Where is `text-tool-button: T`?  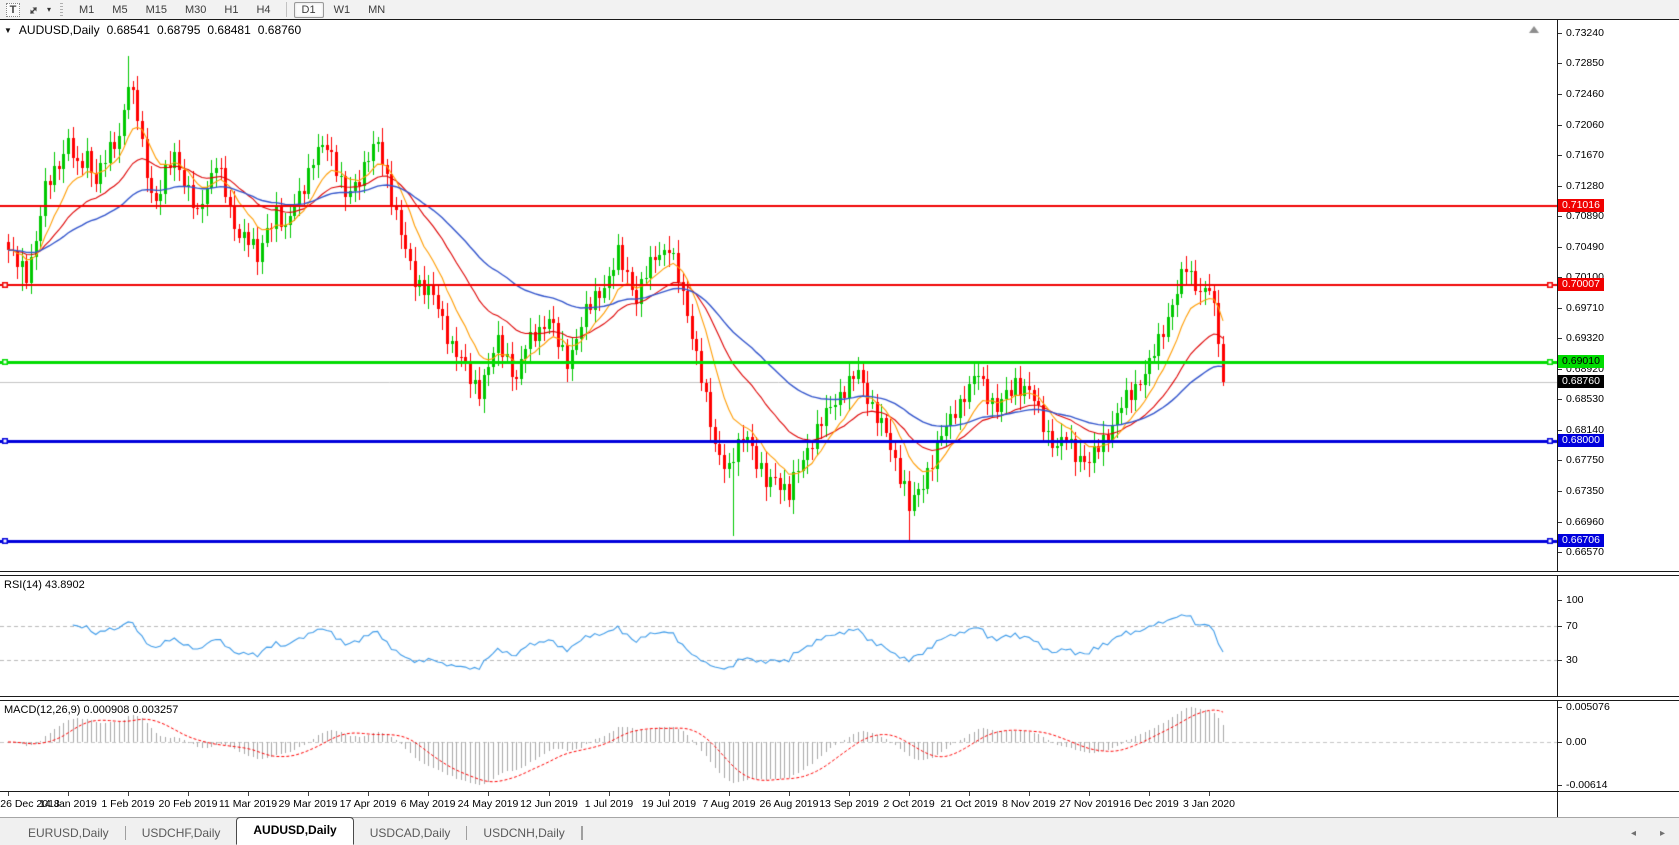 text-tool-button: T is located at coordinates (13, 10).